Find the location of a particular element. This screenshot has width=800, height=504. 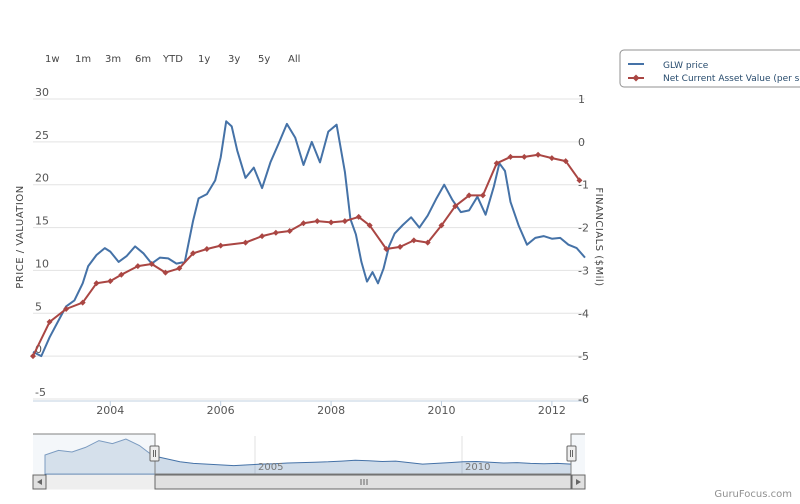

range-button-1m: 1m is located at coordinates (83, 59).